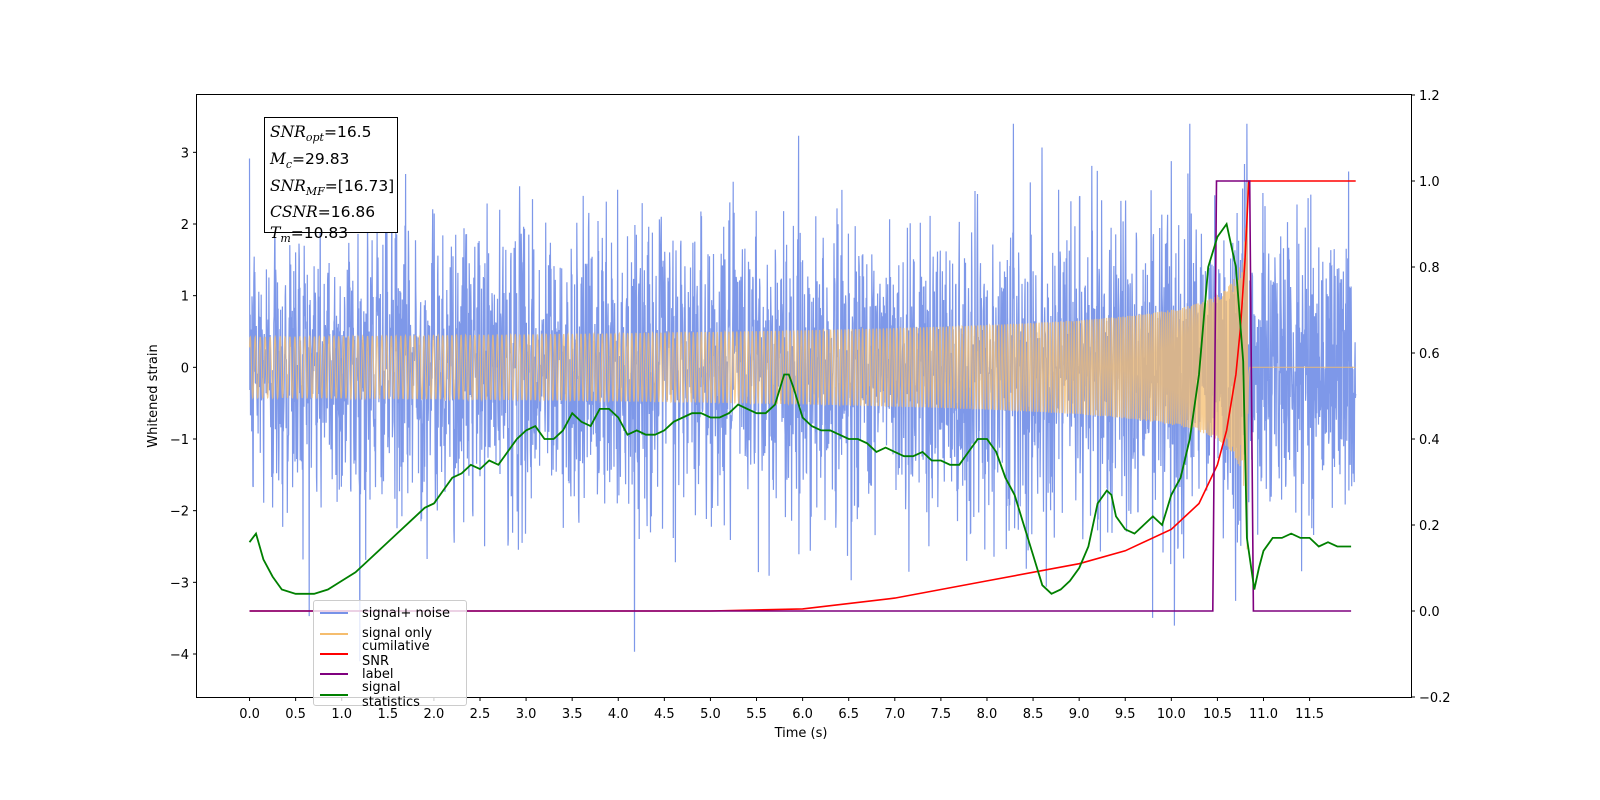 The height and width of the screenshot is (800, 1600). I want to click on x-tick-label: 3.0, so click(526, 714).